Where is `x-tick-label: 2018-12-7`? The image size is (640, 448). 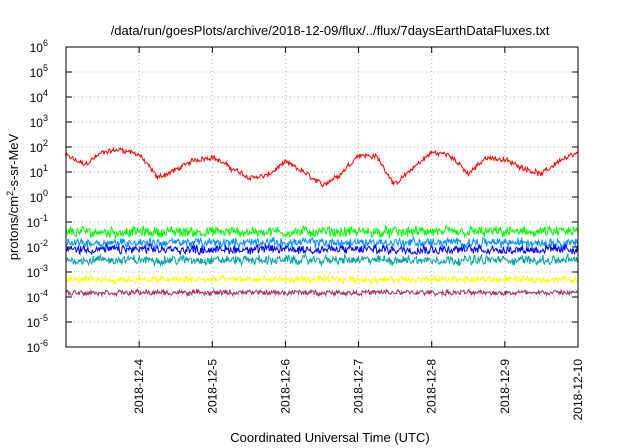
x-tick-label: 2018-12-7 is located at coordinates (359, 386).